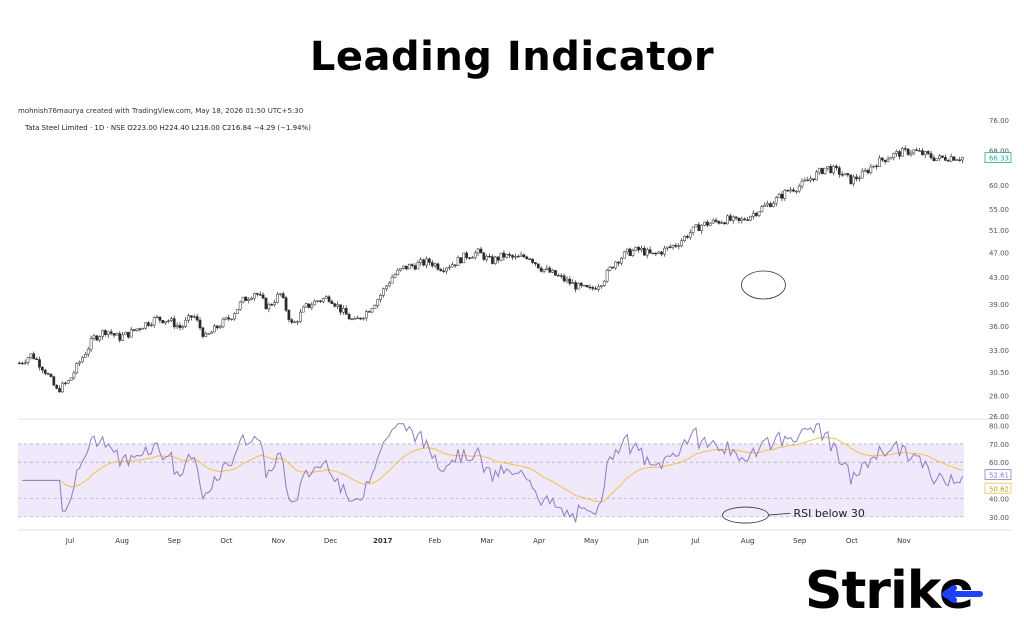  I want to click on rsi-last-tag, so click(998, 475).